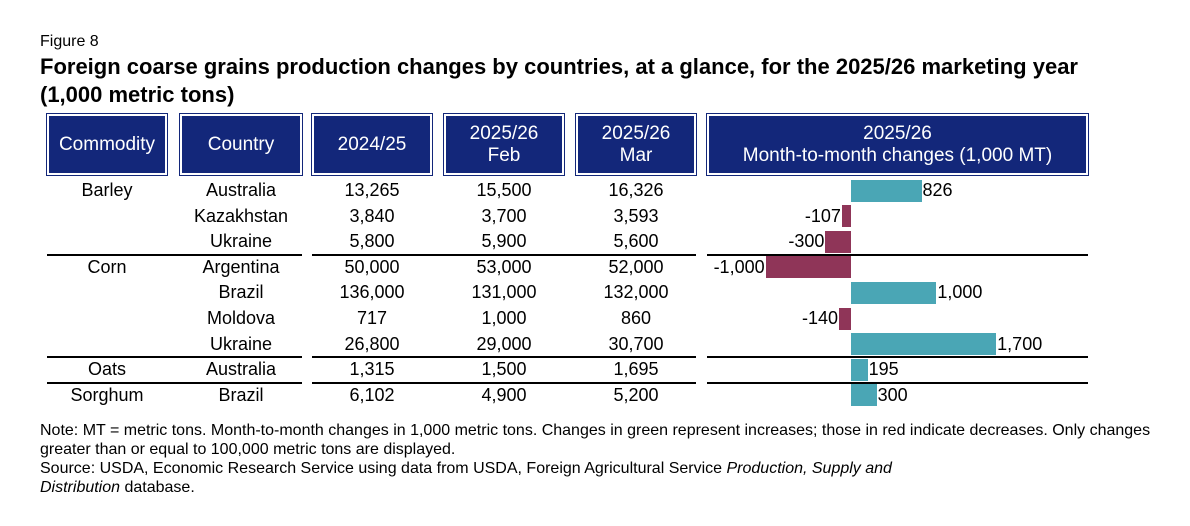  I want to click on value-mar-cell: 3,593, so click(636, 215).